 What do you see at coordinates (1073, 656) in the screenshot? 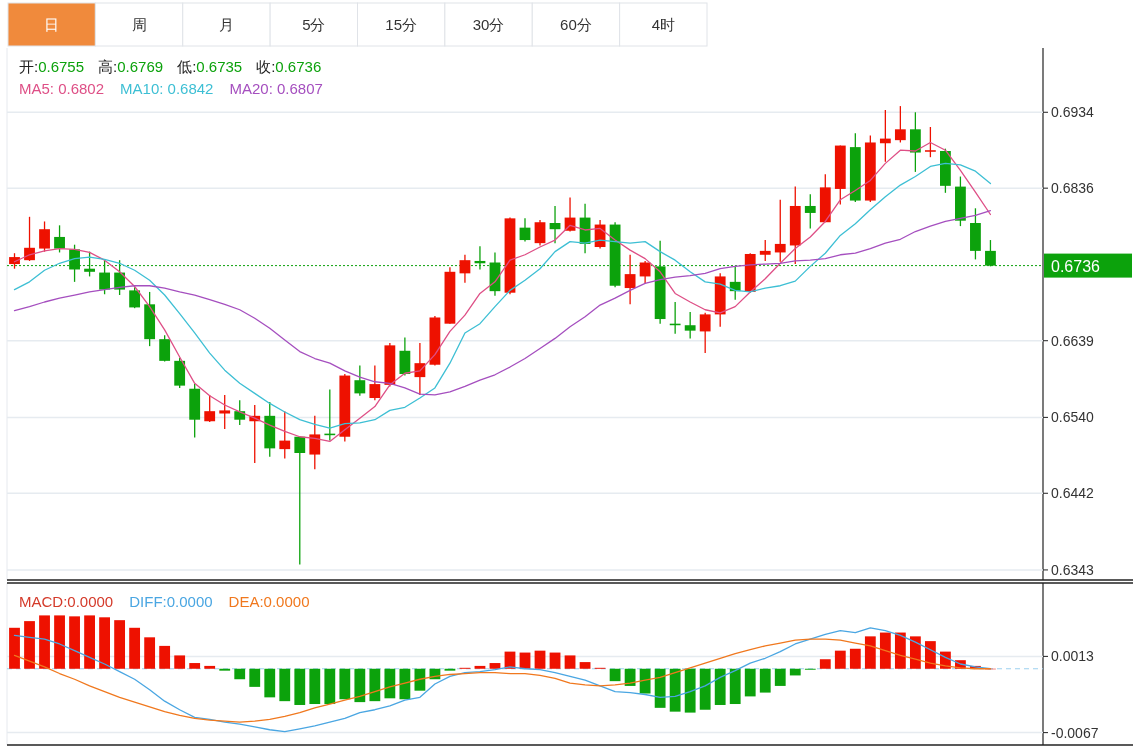
I see `y-tick-label: 0.0013` at bounding box center [1073, 656].